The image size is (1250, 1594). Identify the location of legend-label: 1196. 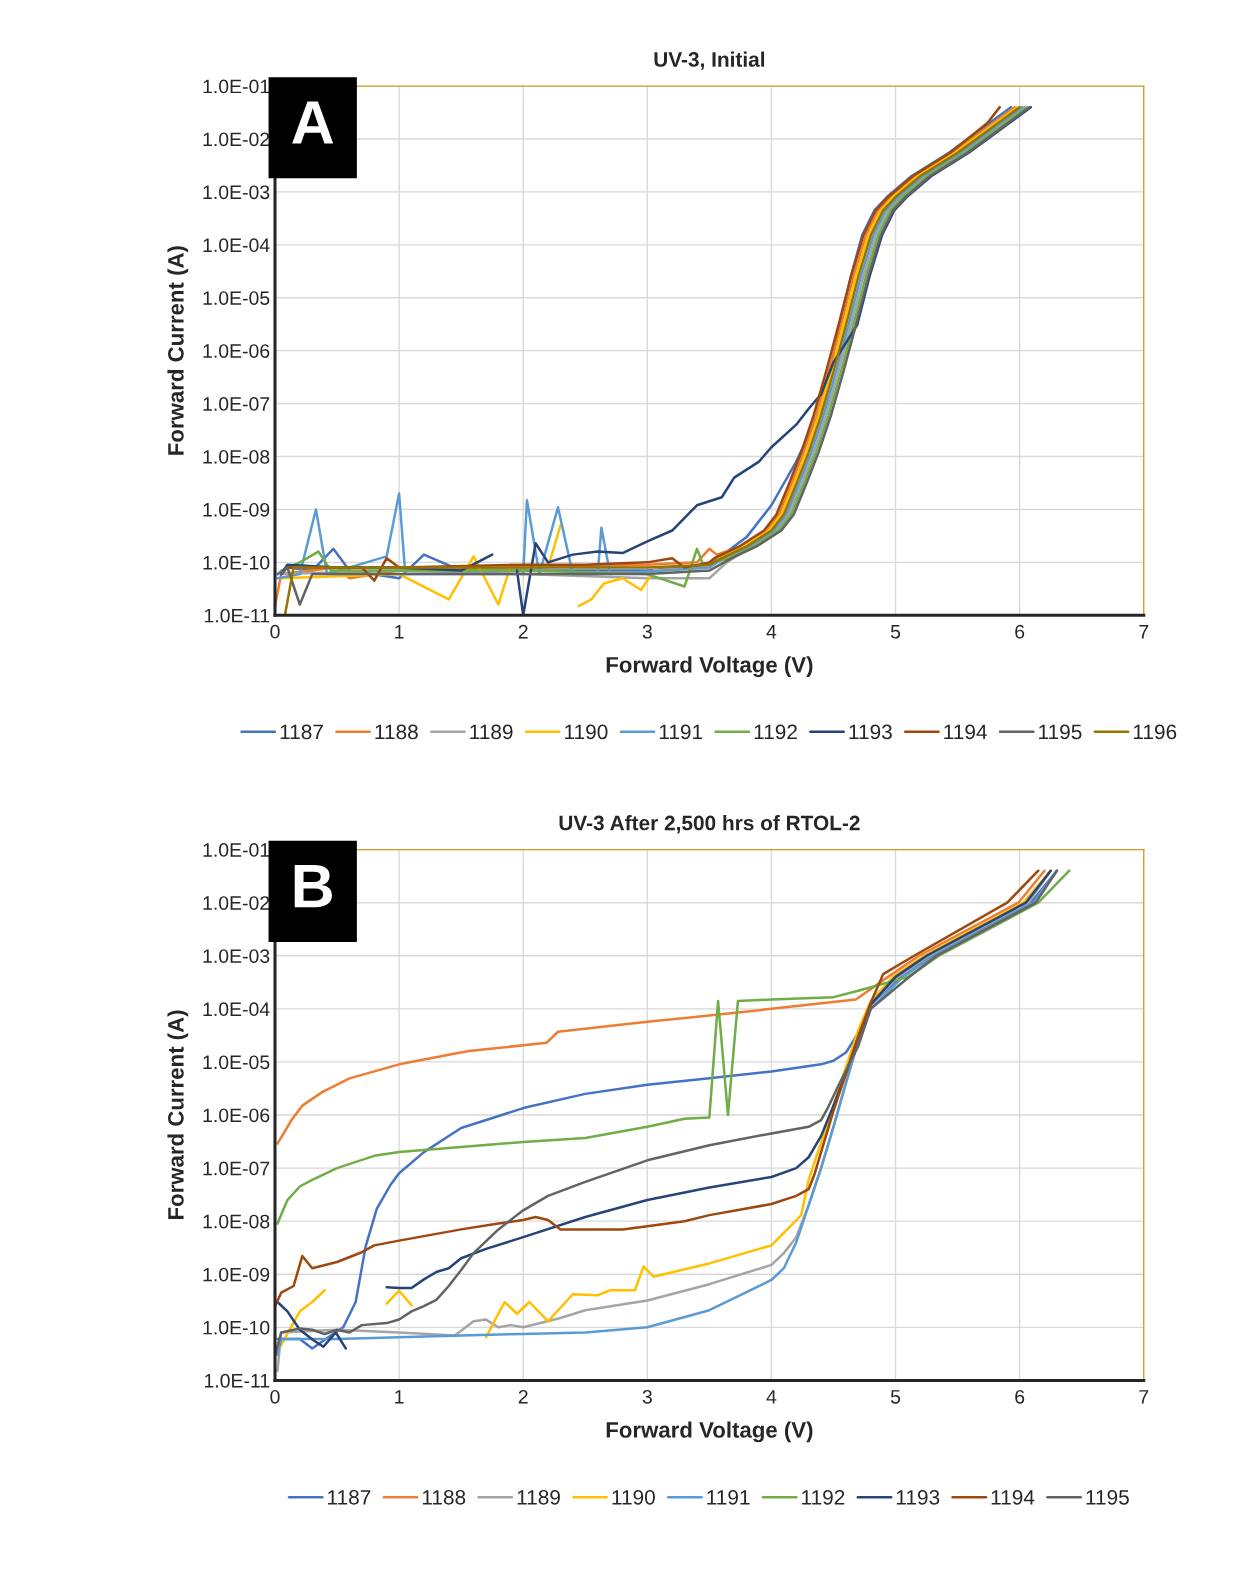
(1155, 732).